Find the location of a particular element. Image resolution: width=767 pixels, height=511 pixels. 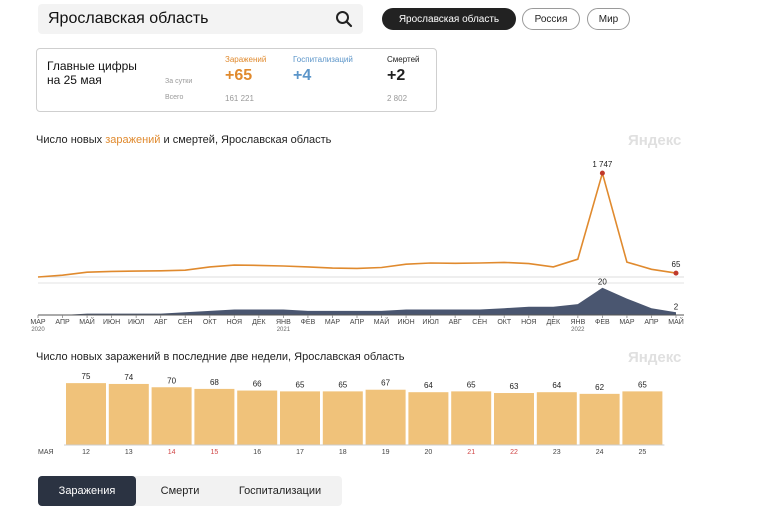

stat-infections-total: 161 221 is located at coordinates (239, 98).